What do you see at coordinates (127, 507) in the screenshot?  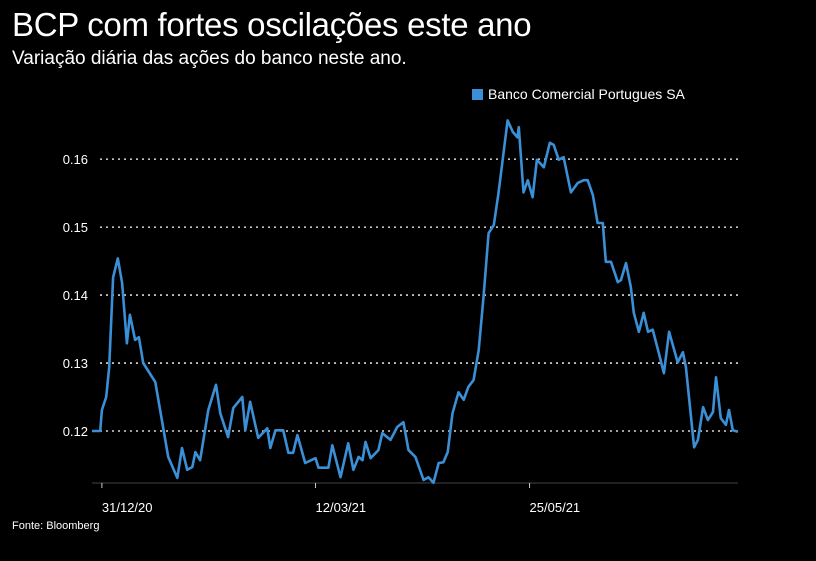 I see `x-tick-label: 31/12/20` at bounding box center [127, 507].